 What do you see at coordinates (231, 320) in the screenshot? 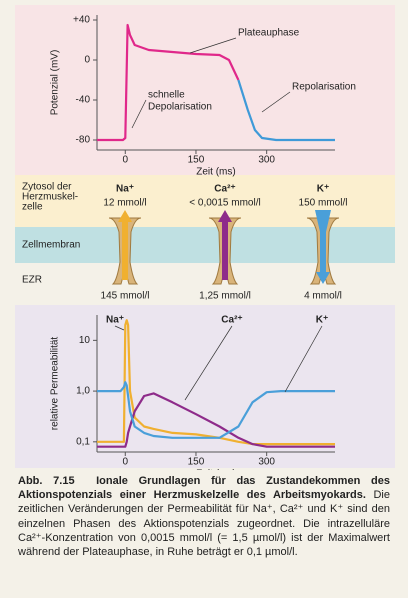
I see `series-label: Ca²⁺` at bounding box center [231, 320].